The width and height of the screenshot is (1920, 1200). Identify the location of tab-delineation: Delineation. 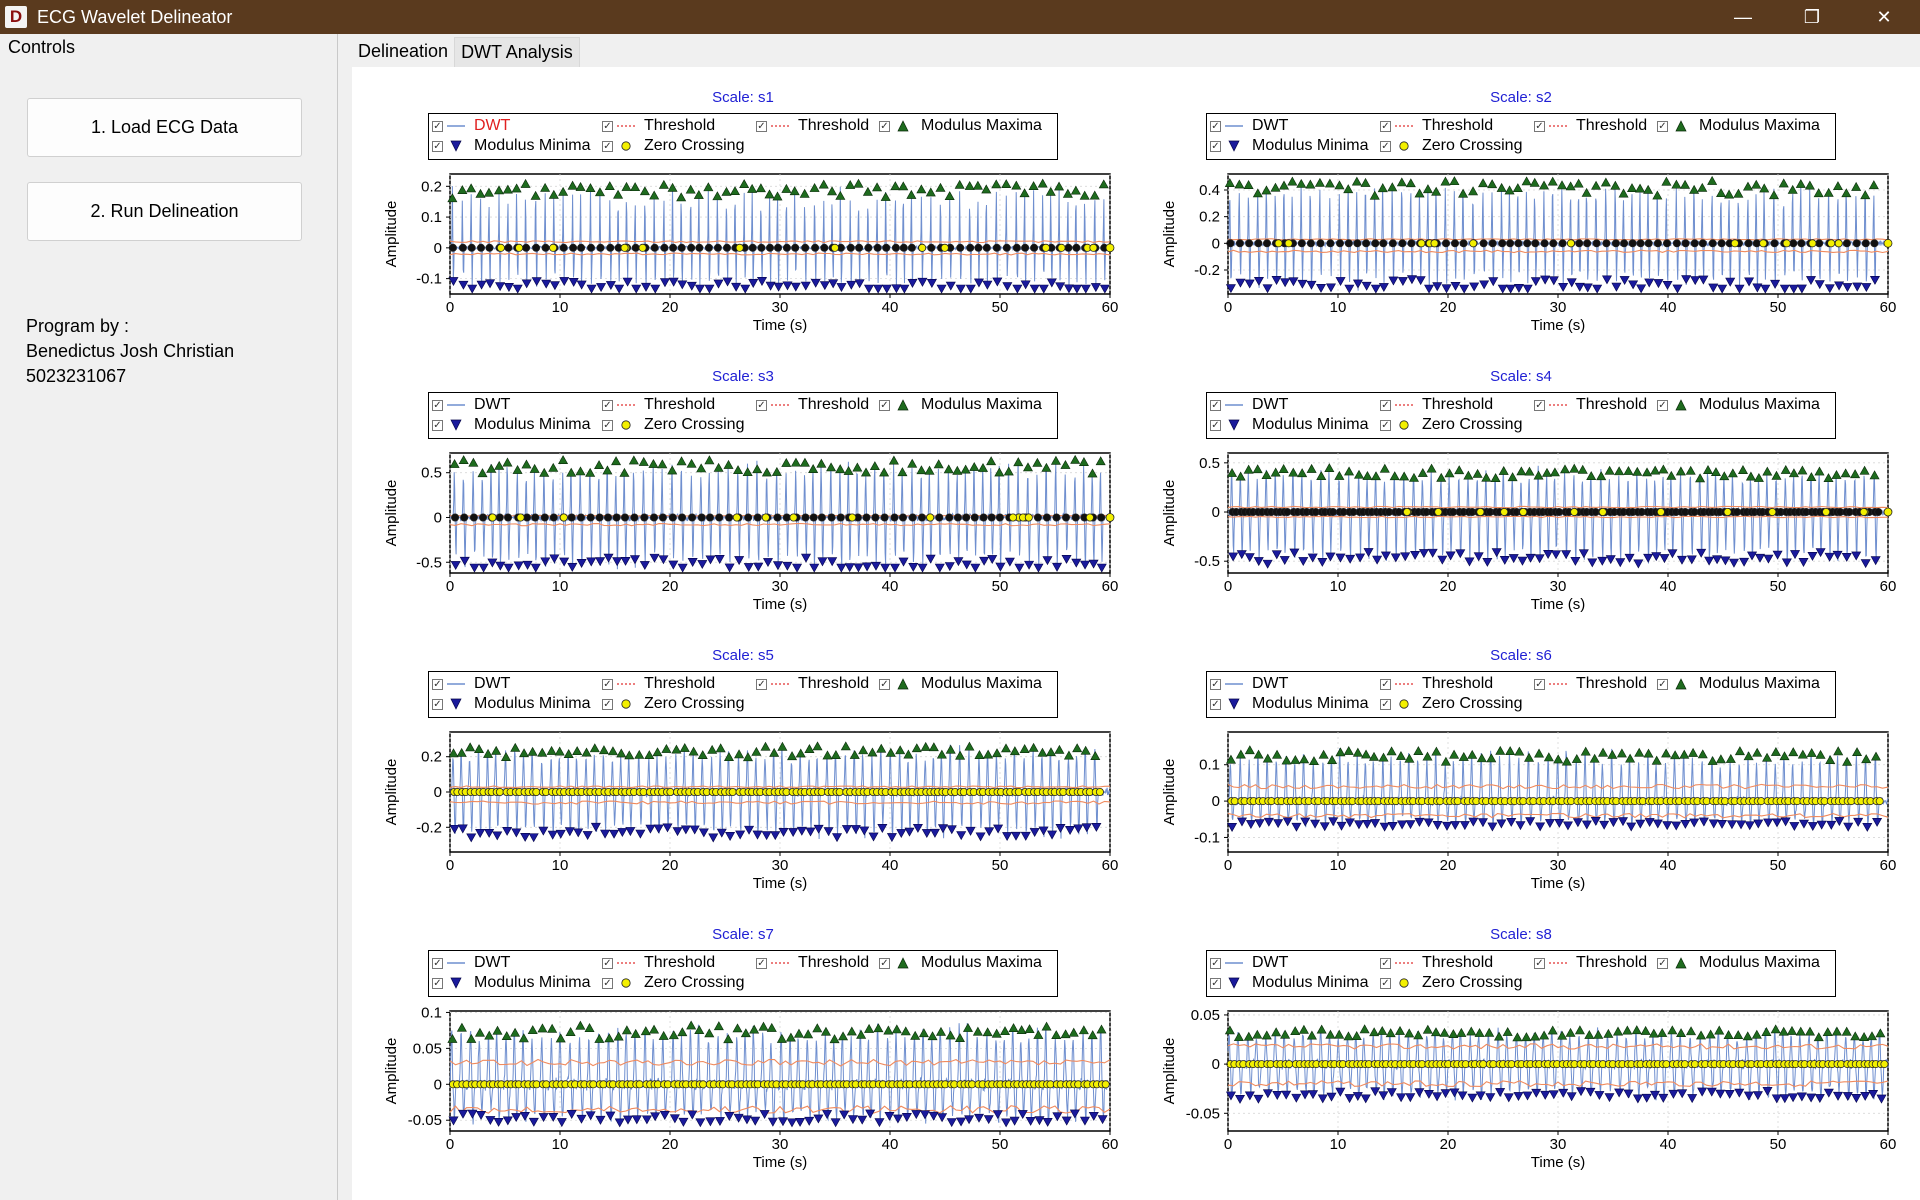
(403, 51).